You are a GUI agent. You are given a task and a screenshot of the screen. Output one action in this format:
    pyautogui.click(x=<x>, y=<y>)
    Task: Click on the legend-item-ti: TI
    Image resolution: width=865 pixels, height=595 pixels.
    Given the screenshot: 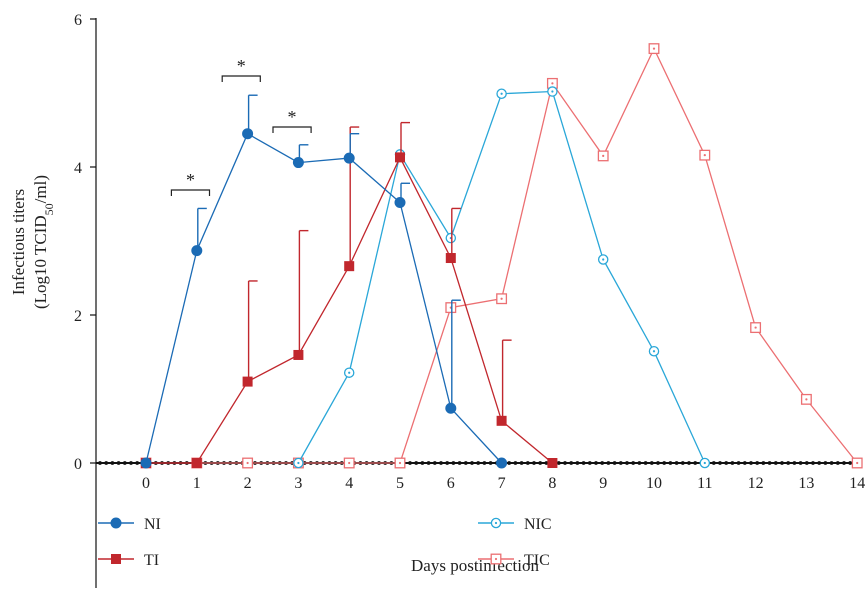 What is the action you would take?
    pyautogui.click(x=128, y=560)
    